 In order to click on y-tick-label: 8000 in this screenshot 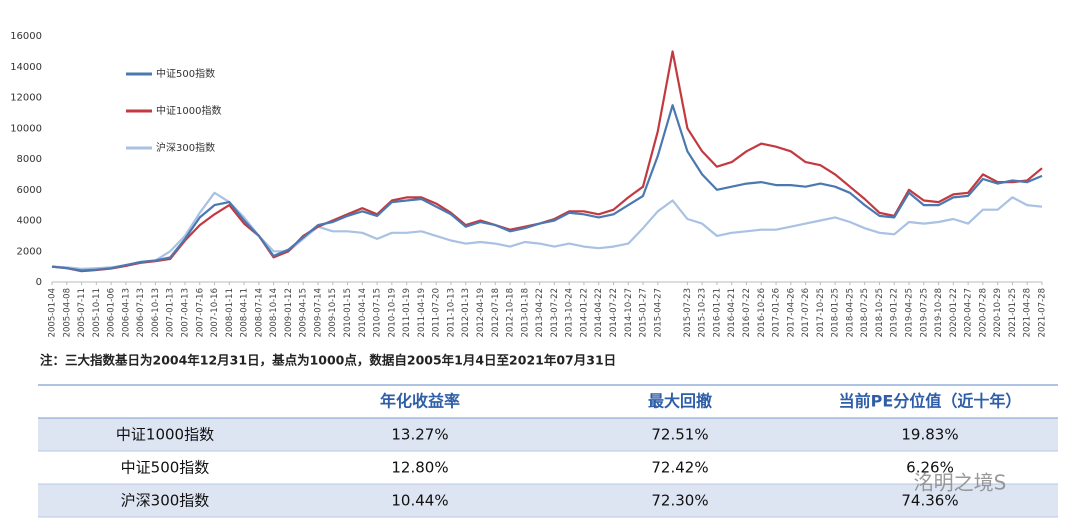, I will do `click(29, 159)`.